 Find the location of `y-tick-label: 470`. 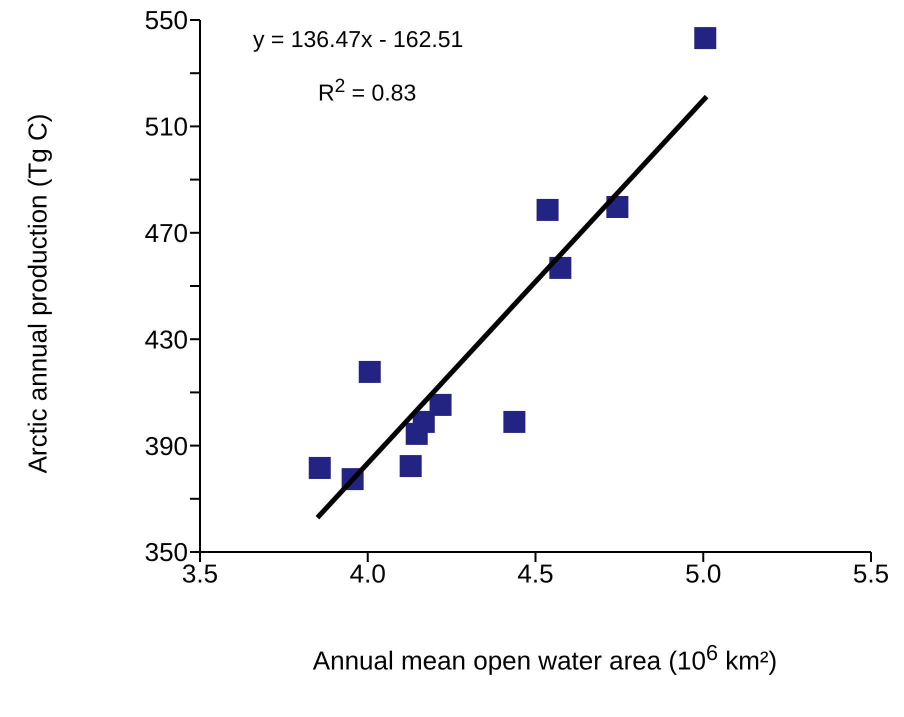

y-tick-label: 470 is located at coordinates (166, 233).